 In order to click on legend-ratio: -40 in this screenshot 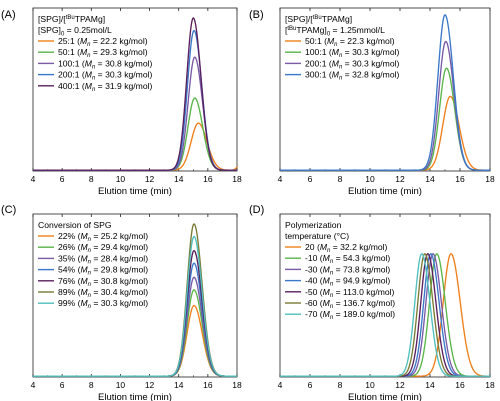, I will do `click(311, 281)`.